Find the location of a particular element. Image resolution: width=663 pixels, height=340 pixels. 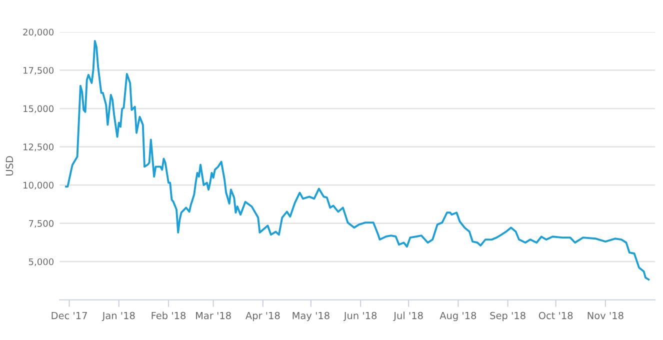

x-tick-label: Sep '18 is located at coordinates (508, 317).